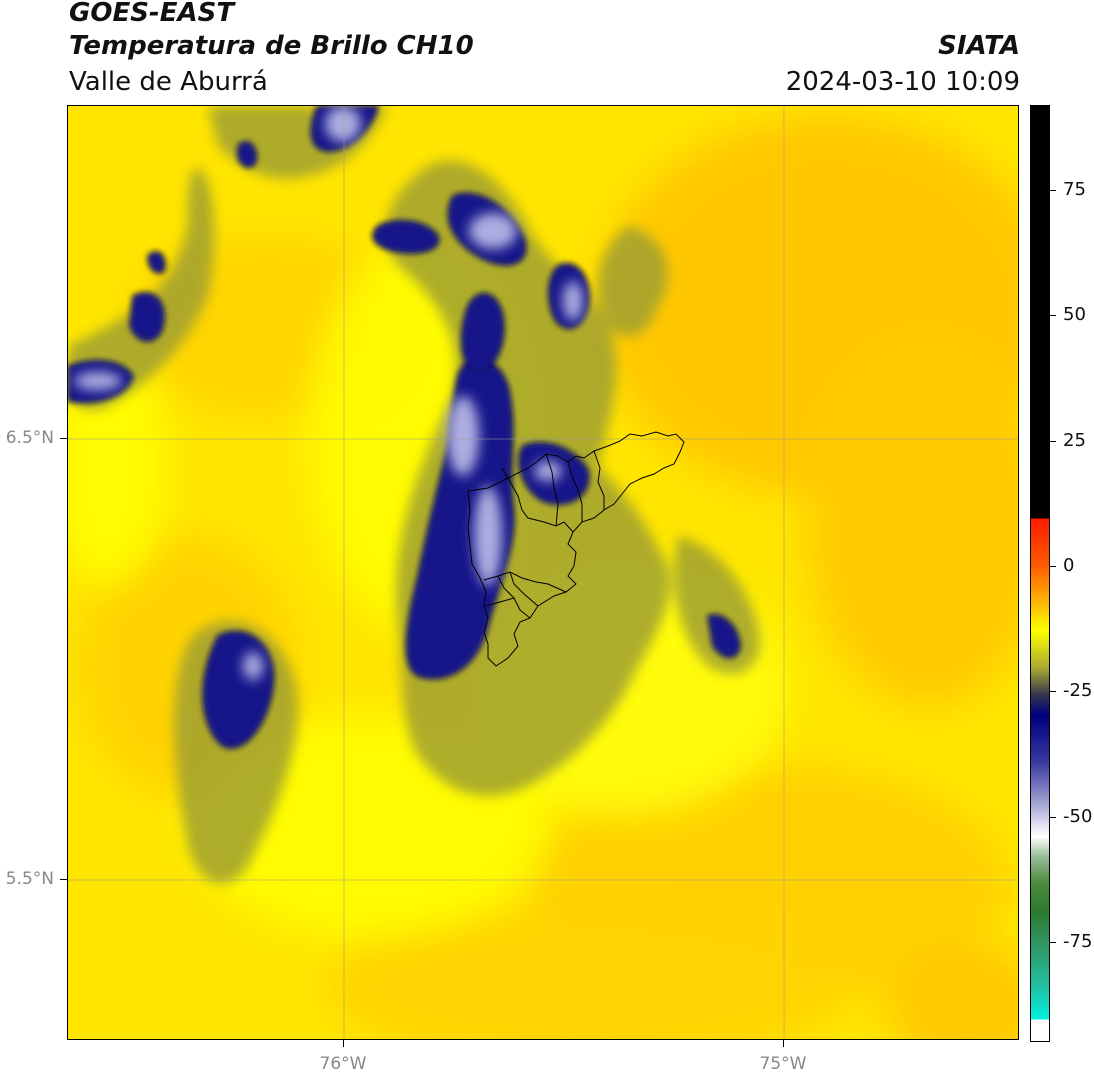  I want to click on colorbar-tick-label: 0, so click(1069, 565).